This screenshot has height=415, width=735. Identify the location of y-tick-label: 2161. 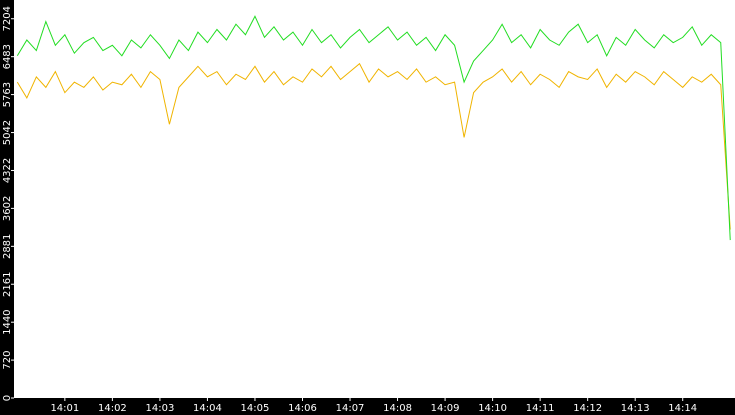
(7, 284).